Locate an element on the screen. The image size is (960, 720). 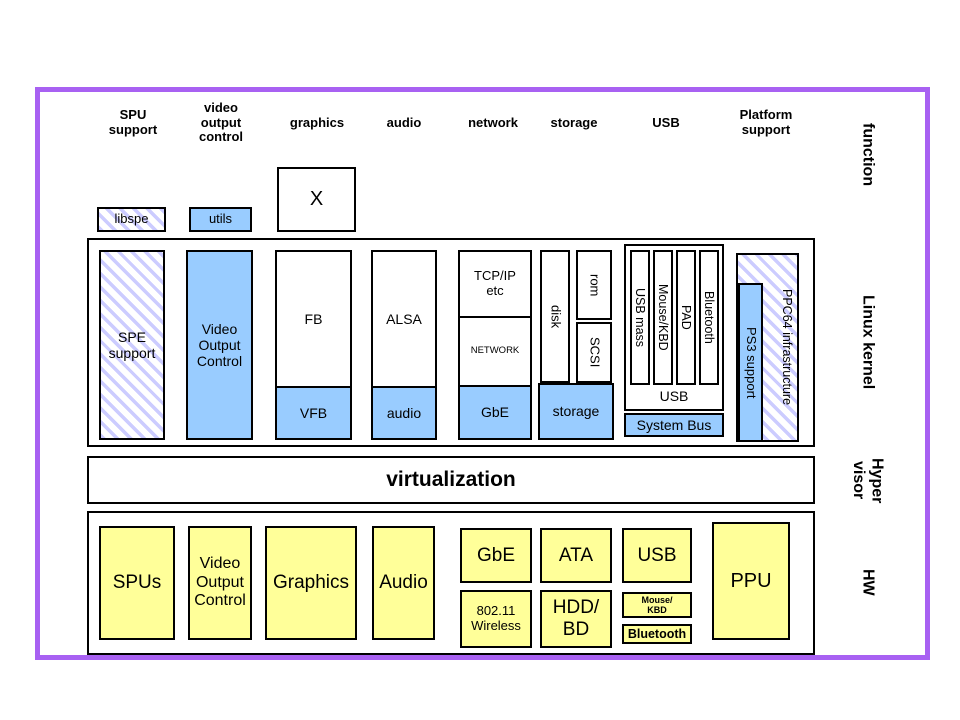
box-video-output-control-hw: Video Output Control is located at coordinates (220, 583).